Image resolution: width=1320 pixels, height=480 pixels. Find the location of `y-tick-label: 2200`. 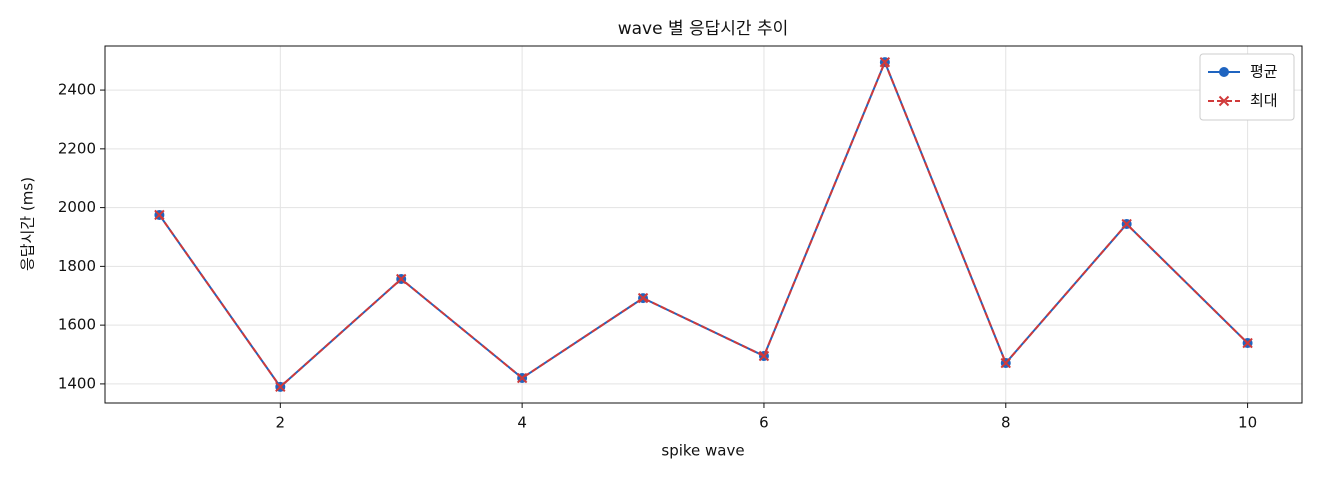

y-tick-label: 2200 is located at coordinates (77, 148).